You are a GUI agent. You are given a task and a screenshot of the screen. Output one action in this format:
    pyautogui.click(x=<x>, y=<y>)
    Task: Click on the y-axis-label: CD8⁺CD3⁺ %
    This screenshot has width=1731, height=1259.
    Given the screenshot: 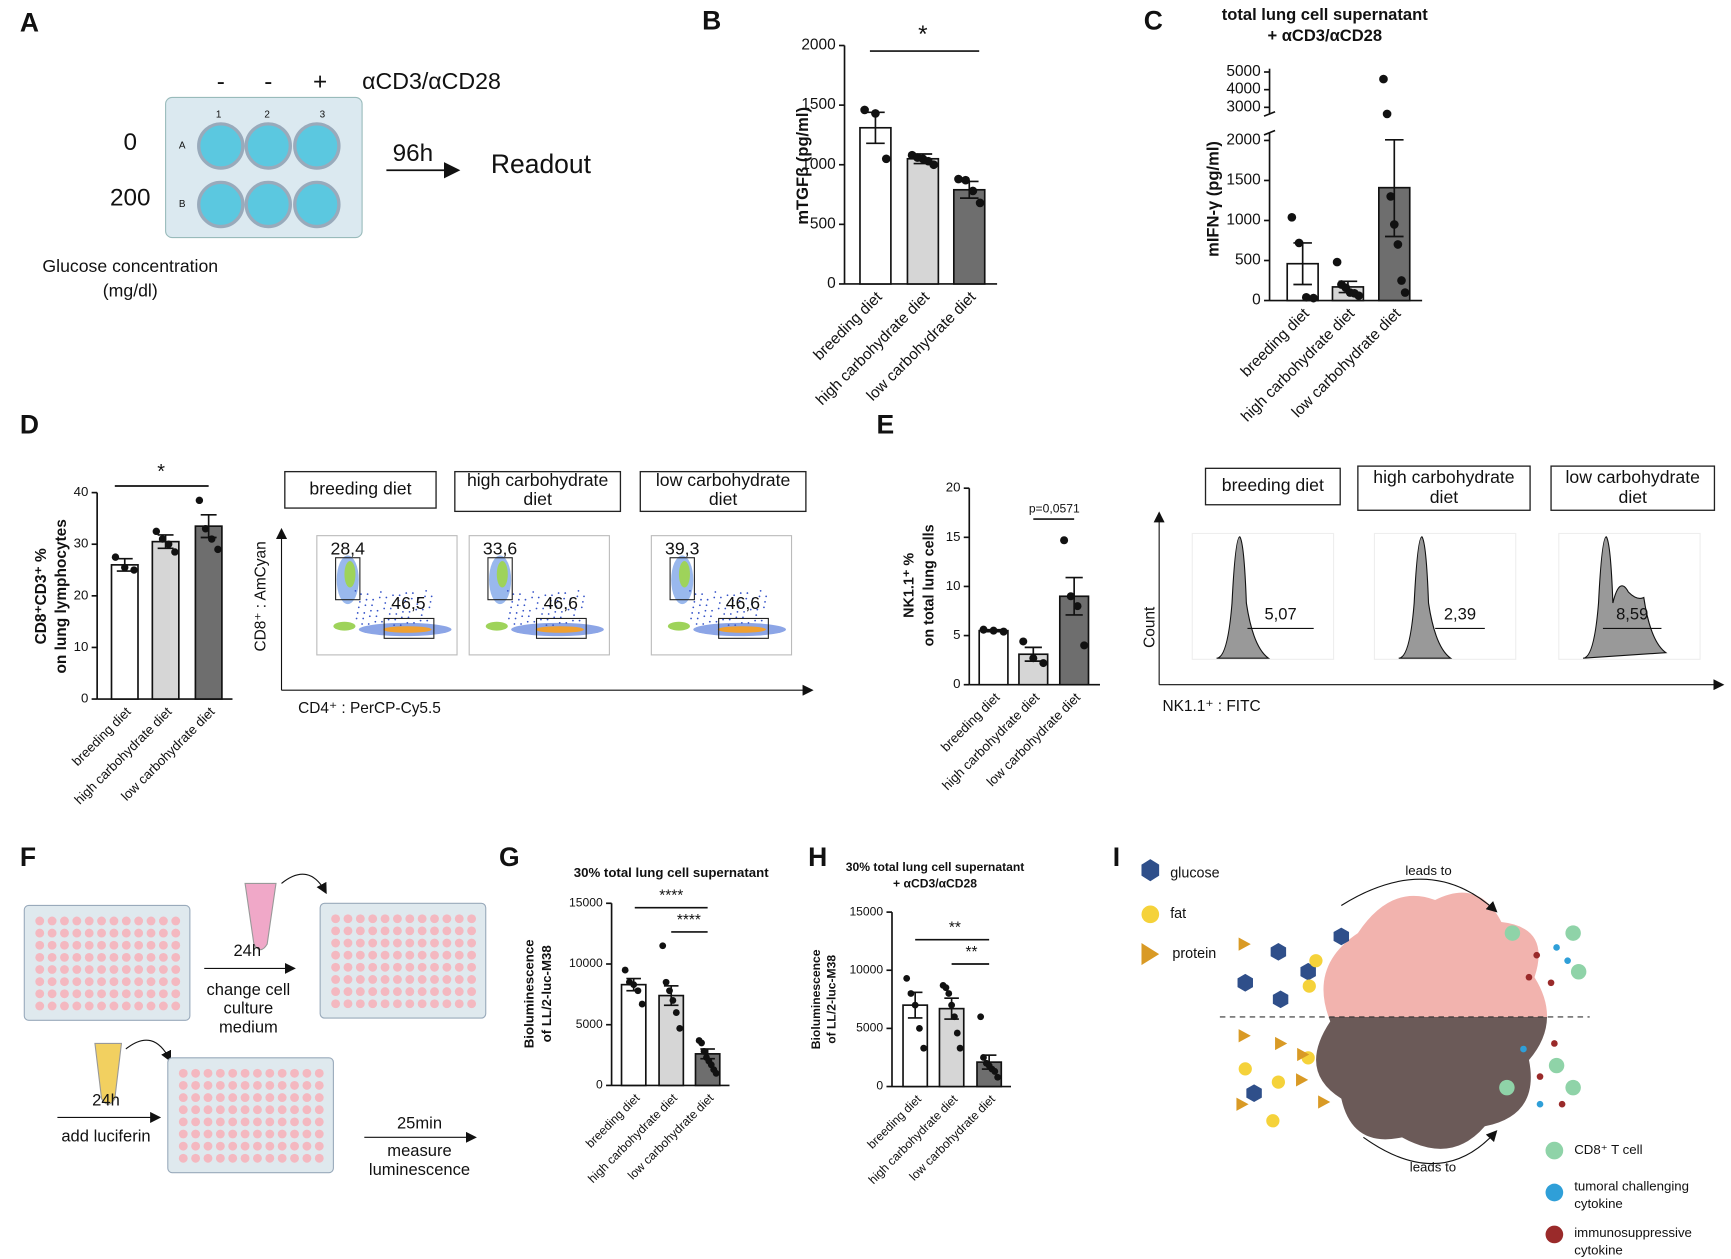 What is the action you would take?
    pyautogui.click(x=41, y=596)
    